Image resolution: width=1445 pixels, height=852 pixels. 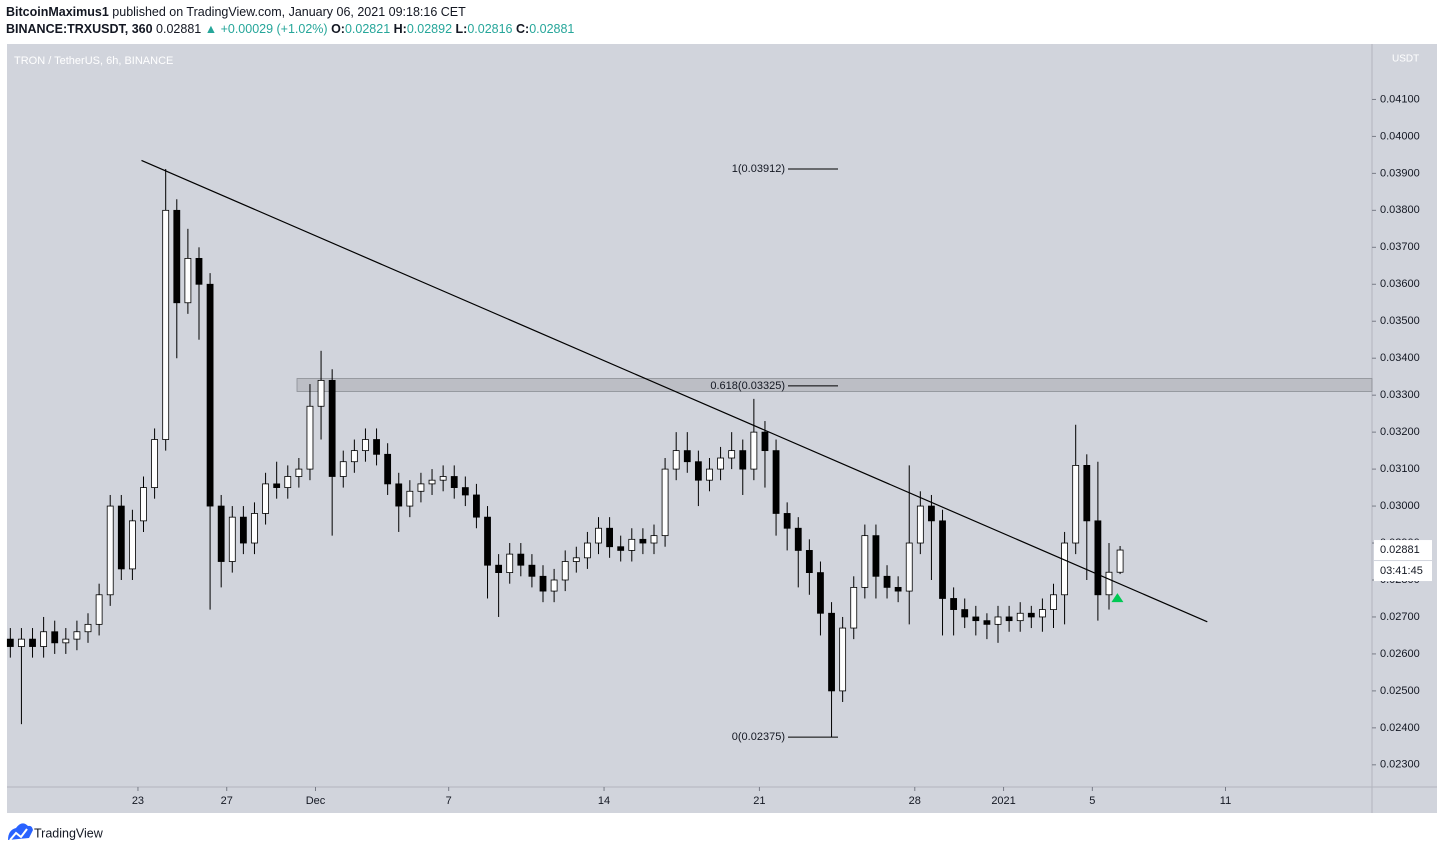 What do you see at coordinates (1400, 691) in the screenshot?
I see `y-tick-label: 0.02500` at bounding box center [1400, 691].